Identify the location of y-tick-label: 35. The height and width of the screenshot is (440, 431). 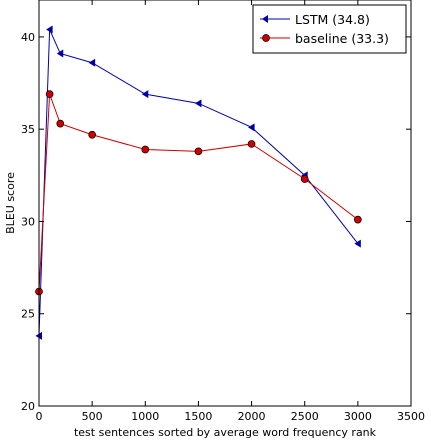
(28, 129).